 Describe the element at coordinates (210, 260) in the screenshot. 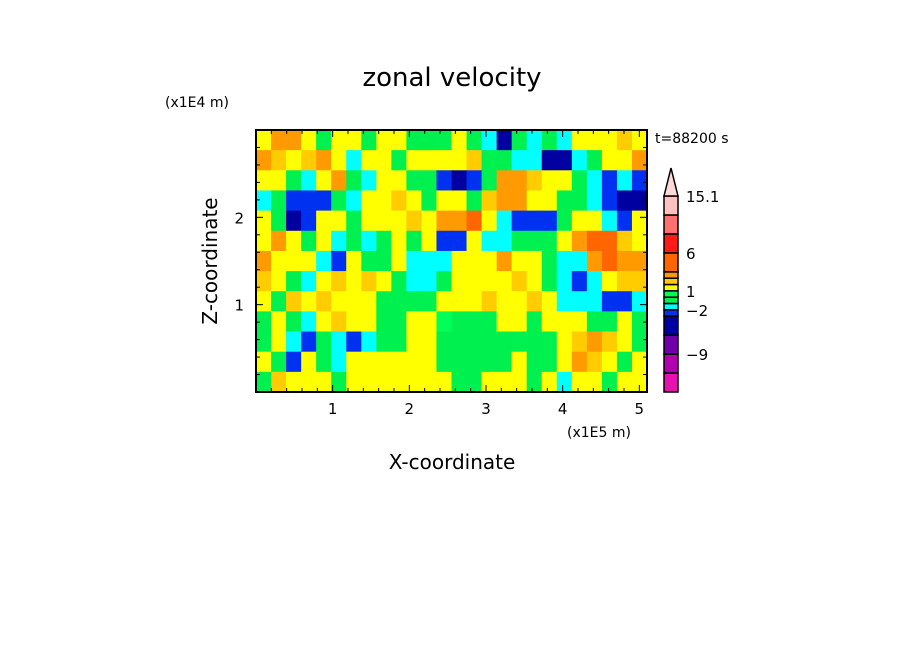

I see `y-axis-label: Z-coordinate` at that location.